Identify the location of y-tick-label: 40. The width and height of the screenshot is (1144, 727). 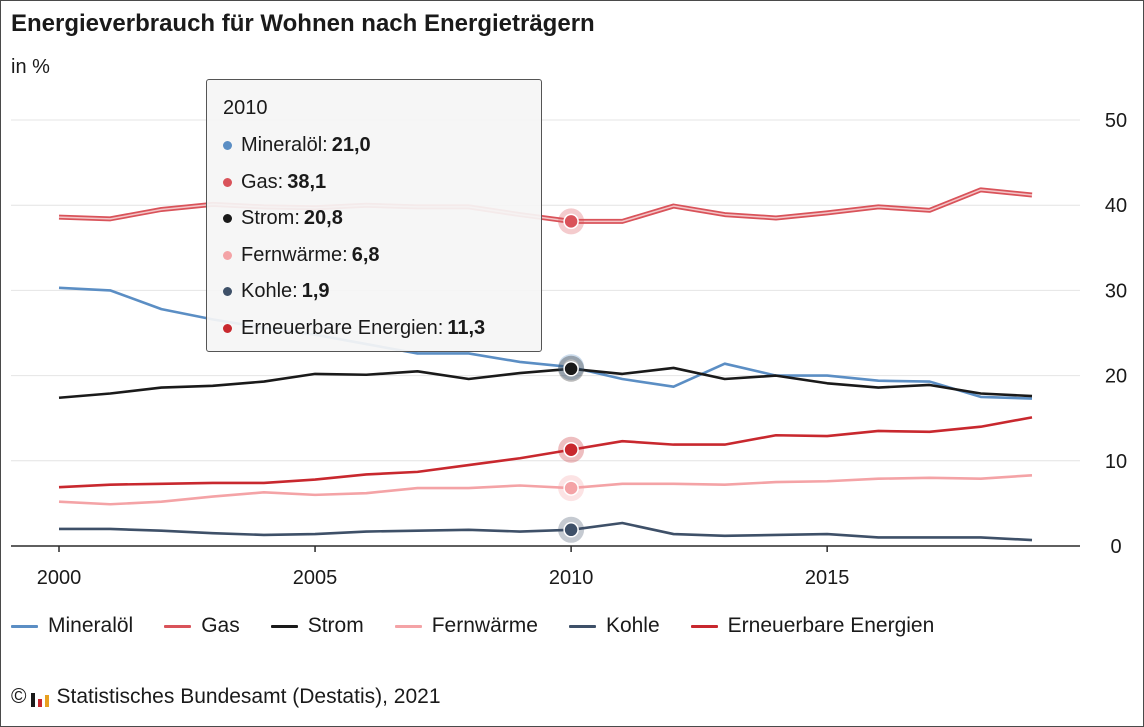
(1116, 206).